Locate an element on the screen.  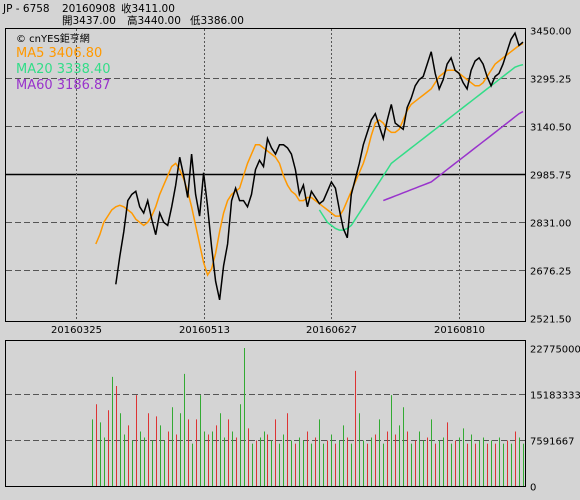
volume-ytick-label: 0 is located at coordinates (533, 488).